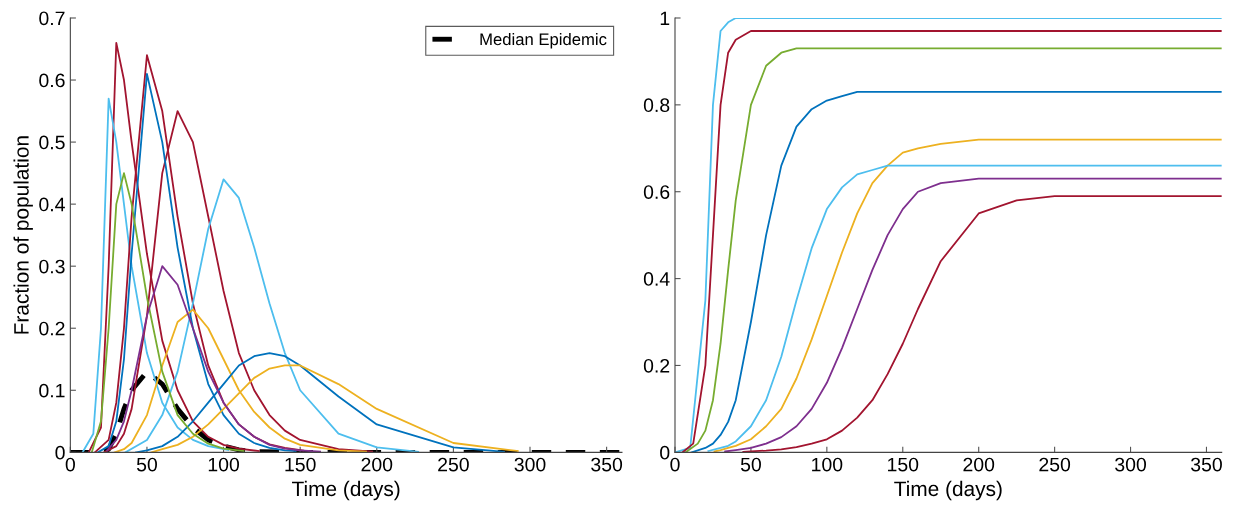  I want to click on y-tick-label: 0.3, so click(52, 266).